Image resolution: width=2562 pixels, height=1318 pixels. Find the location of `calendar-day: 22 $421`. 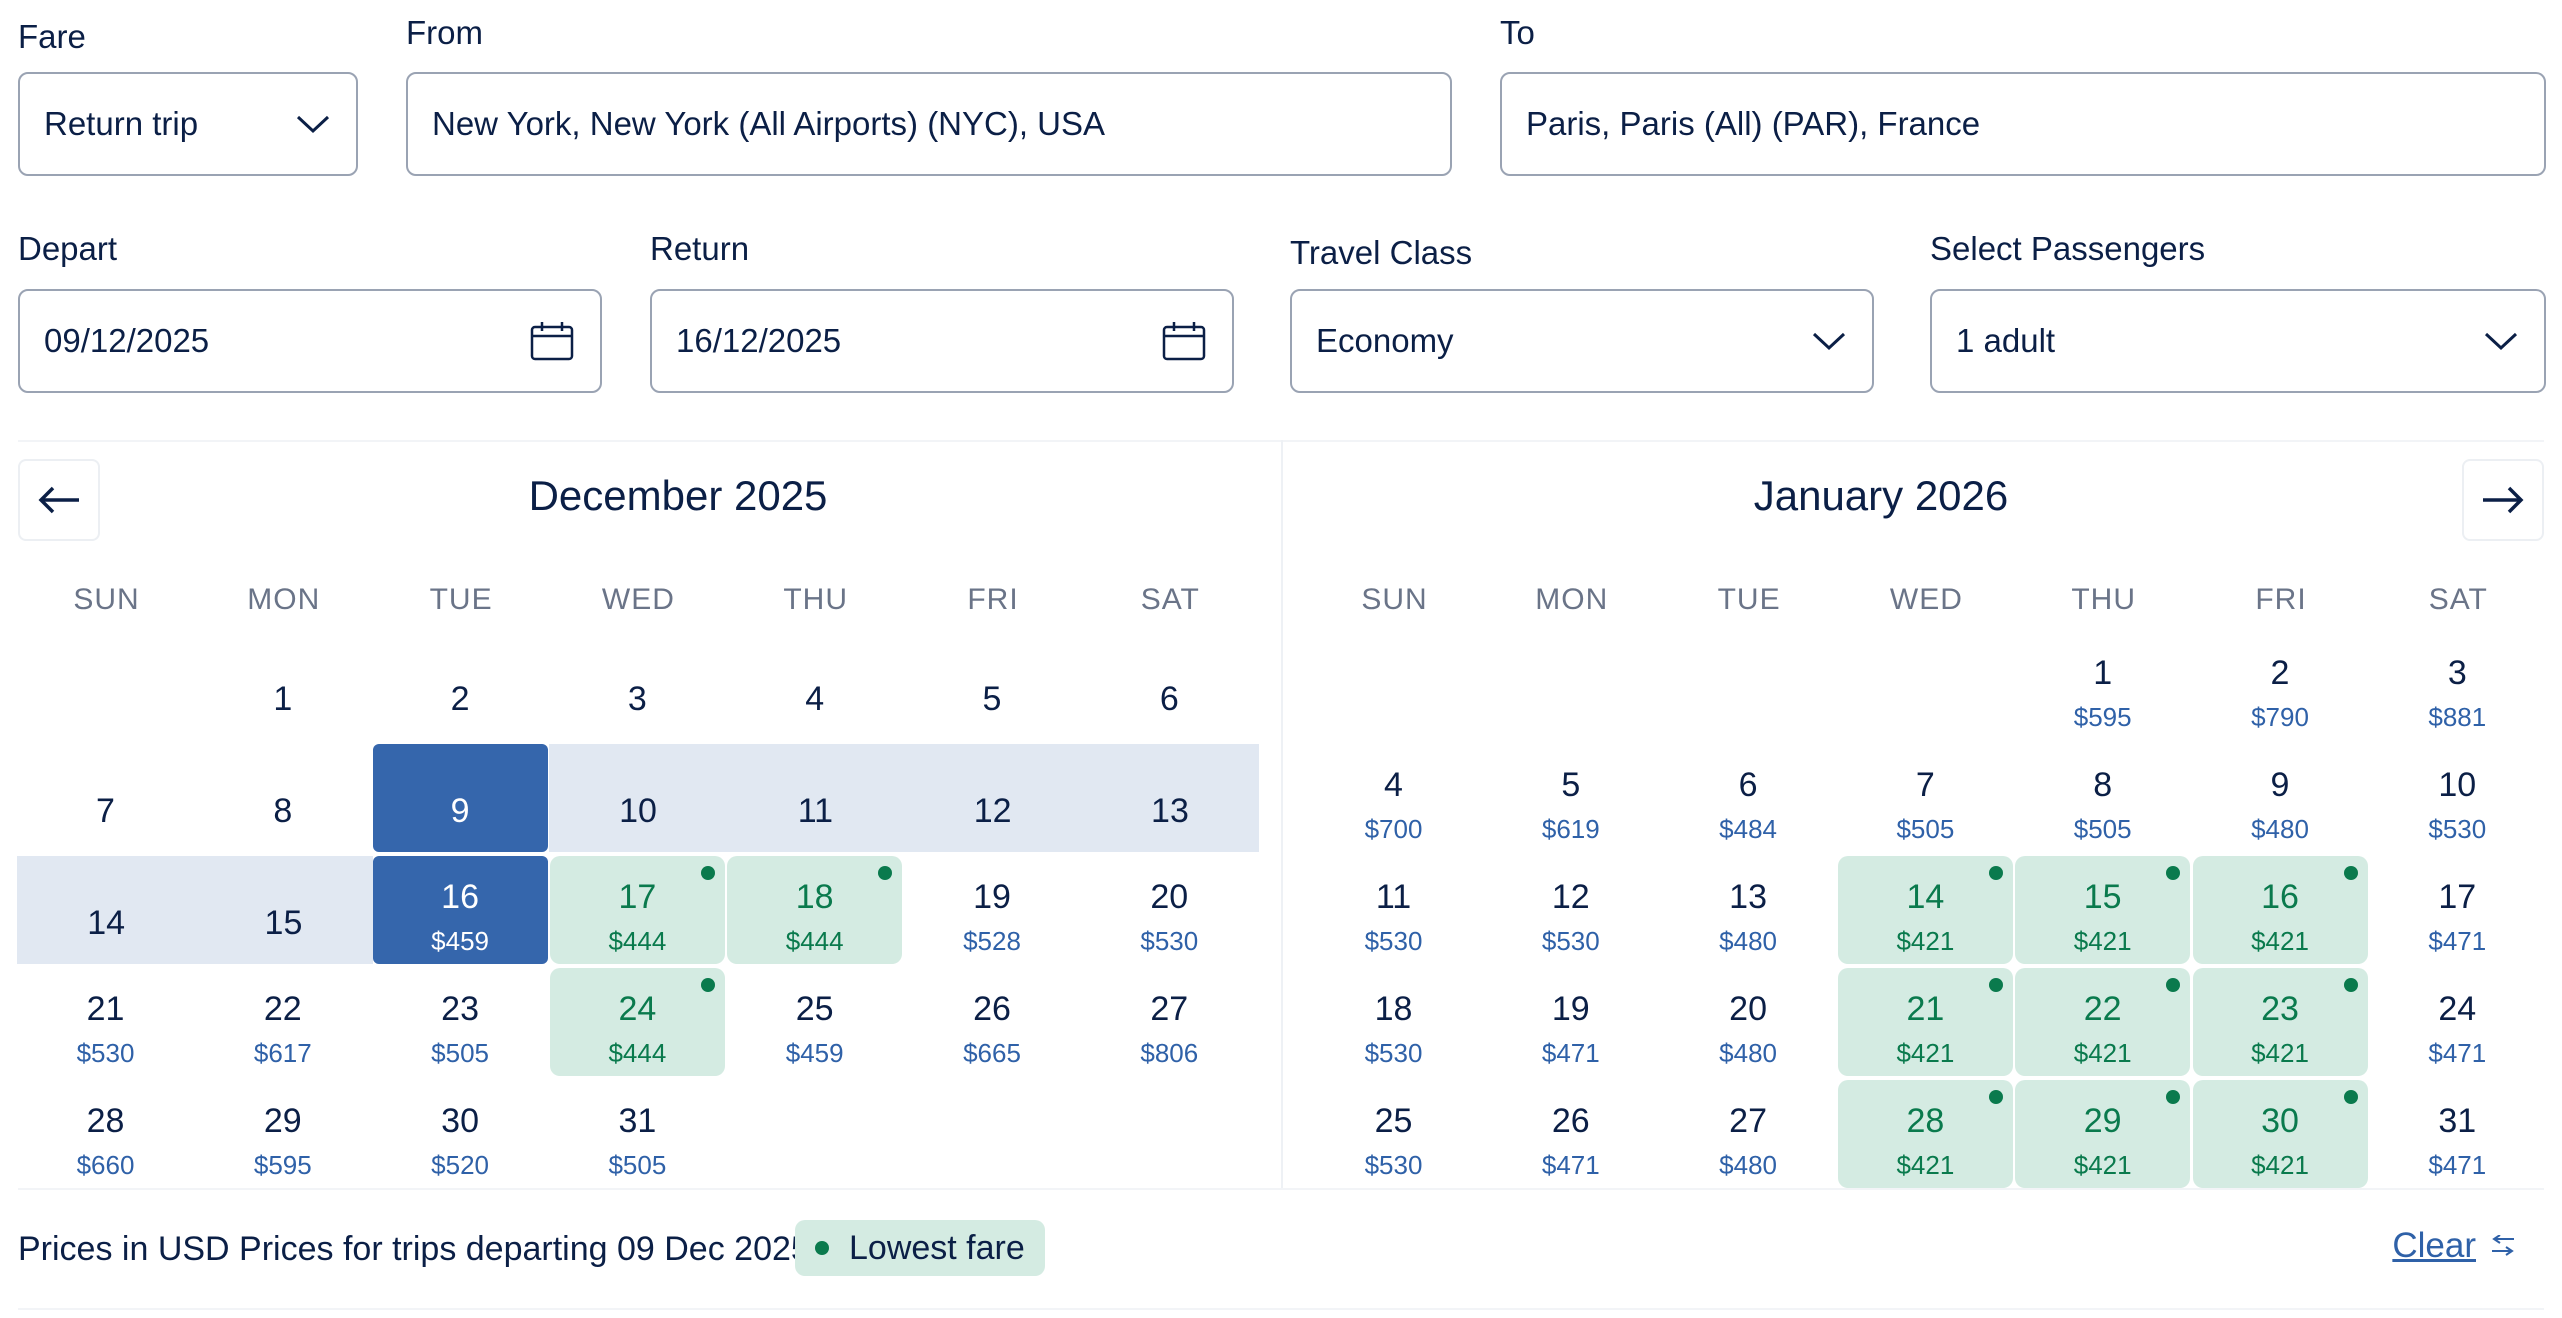

calendar-day: 22 $421 is located at coordinates (2103, 1022).